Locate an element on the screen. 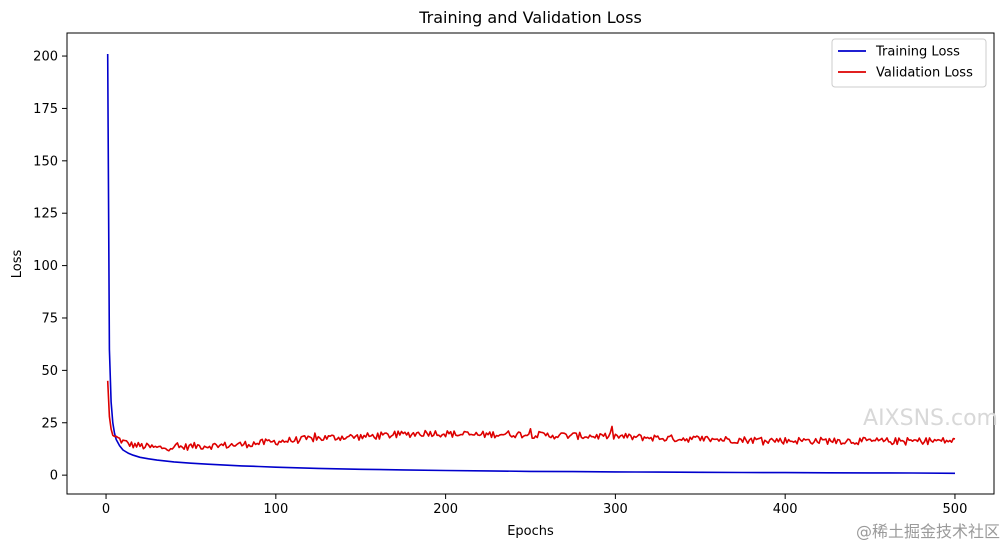  series-line-validation-loss is located at coordinates (531, 416).